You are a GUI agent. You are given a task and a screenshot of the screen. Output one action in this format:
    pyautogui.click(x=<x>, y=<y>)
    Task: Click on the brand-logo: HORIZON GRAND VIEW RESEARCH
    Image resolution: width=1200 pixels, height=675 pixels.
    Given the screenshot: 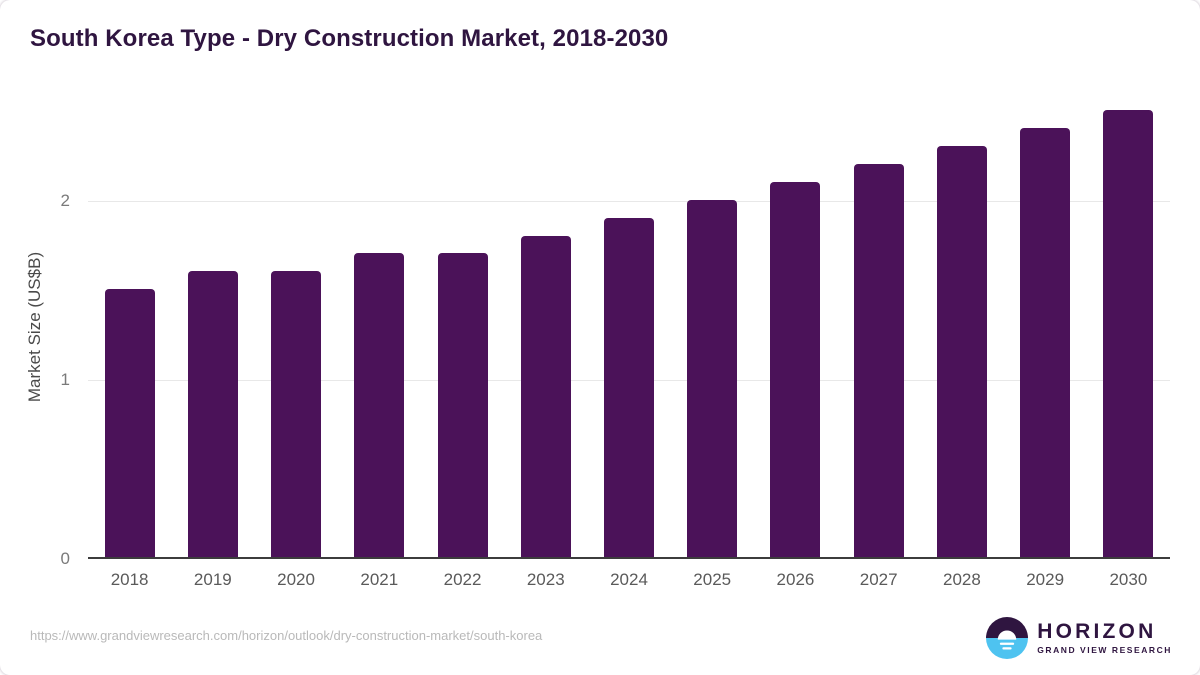 What is the action you would take?
    pyautogui.click(x=1079, y=638)
    